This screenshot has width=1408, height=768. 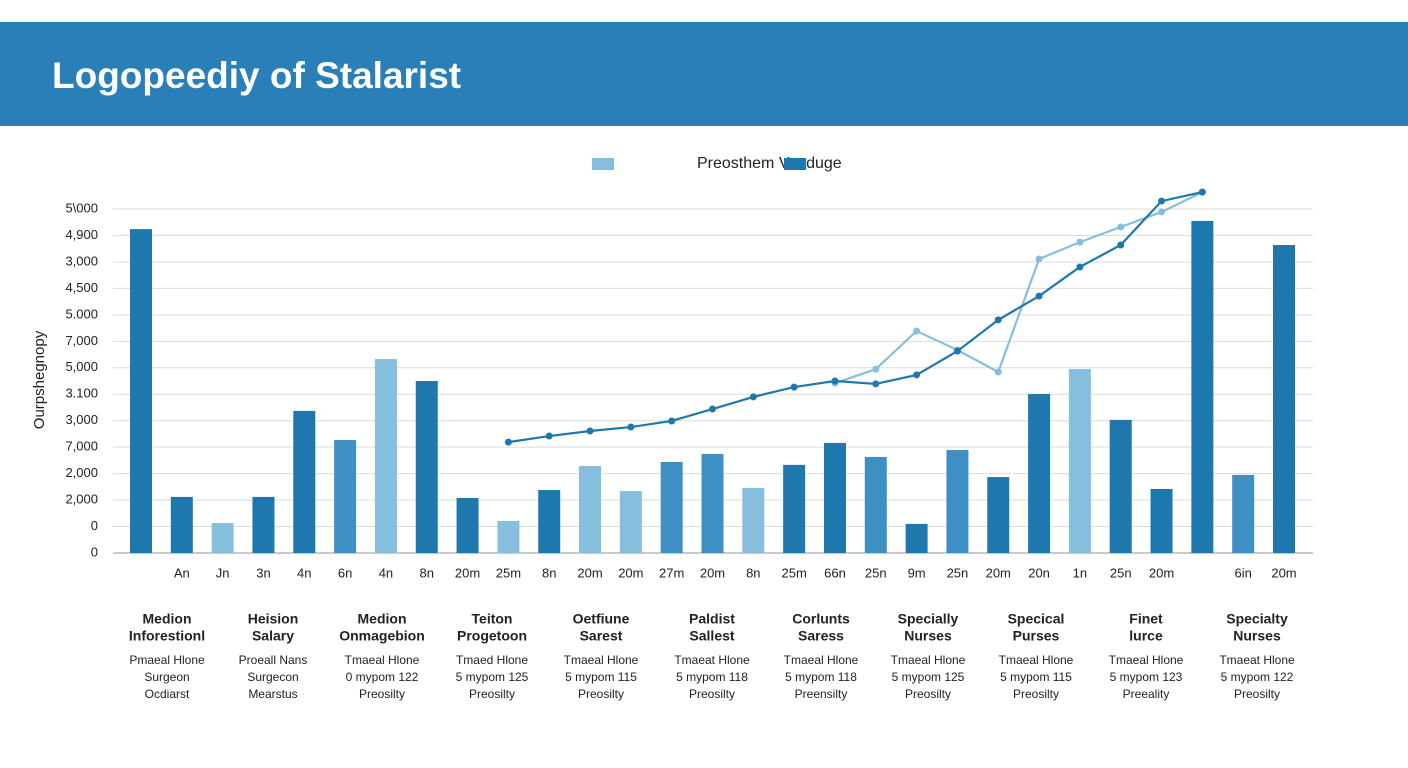 I want to click on legend-label: Preosthem Vanduge, so click(x=769, y=163).